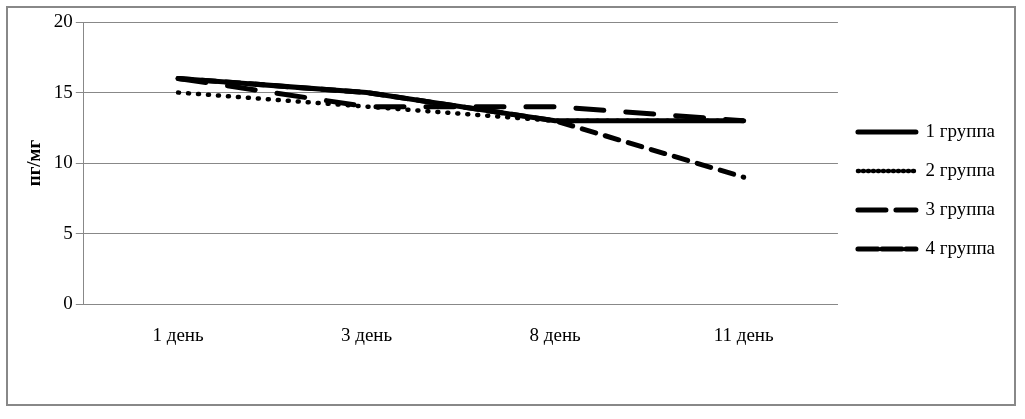 Image resolution: width=1025 pixels, height=419 pixels. What do you see at coordinates (34, 163) in the screenshot?
I see `y-axis-title: пг/мг` at bounding box center [34, 163].